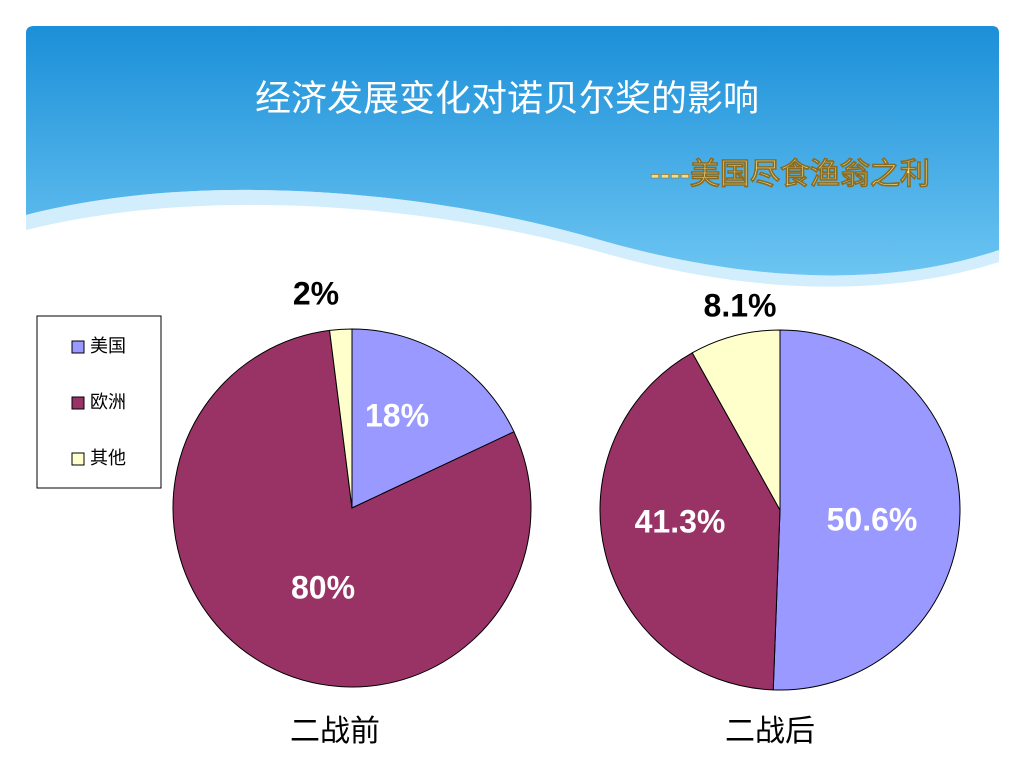 This screenshot has height=768, width=1024. What do you see at coordinates (740, 305) in the screenshot?
I see `data-label: 8.1%` at bounding box center [740, 305].